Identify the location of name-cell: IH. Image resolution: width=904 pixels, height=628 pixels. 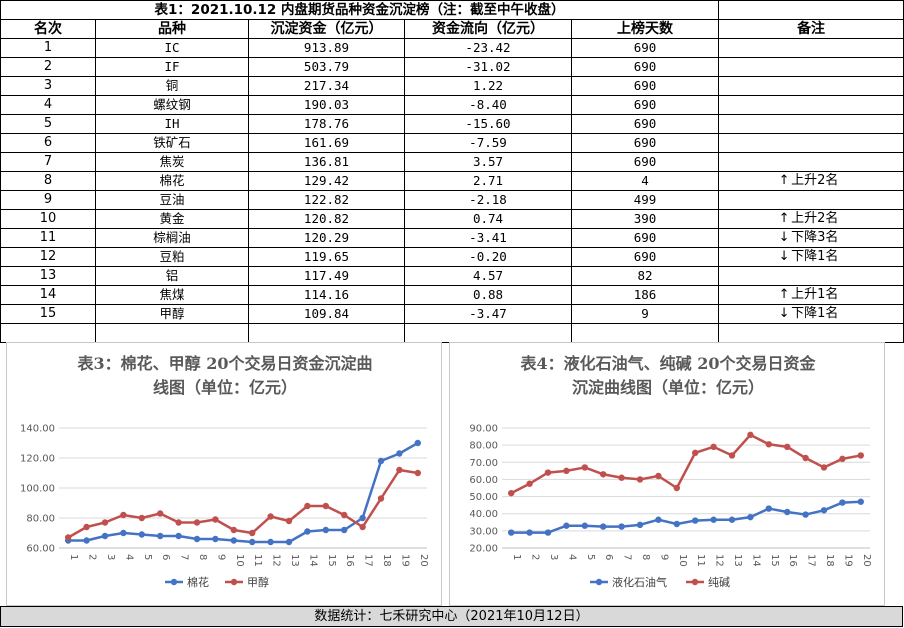
(172, 124).